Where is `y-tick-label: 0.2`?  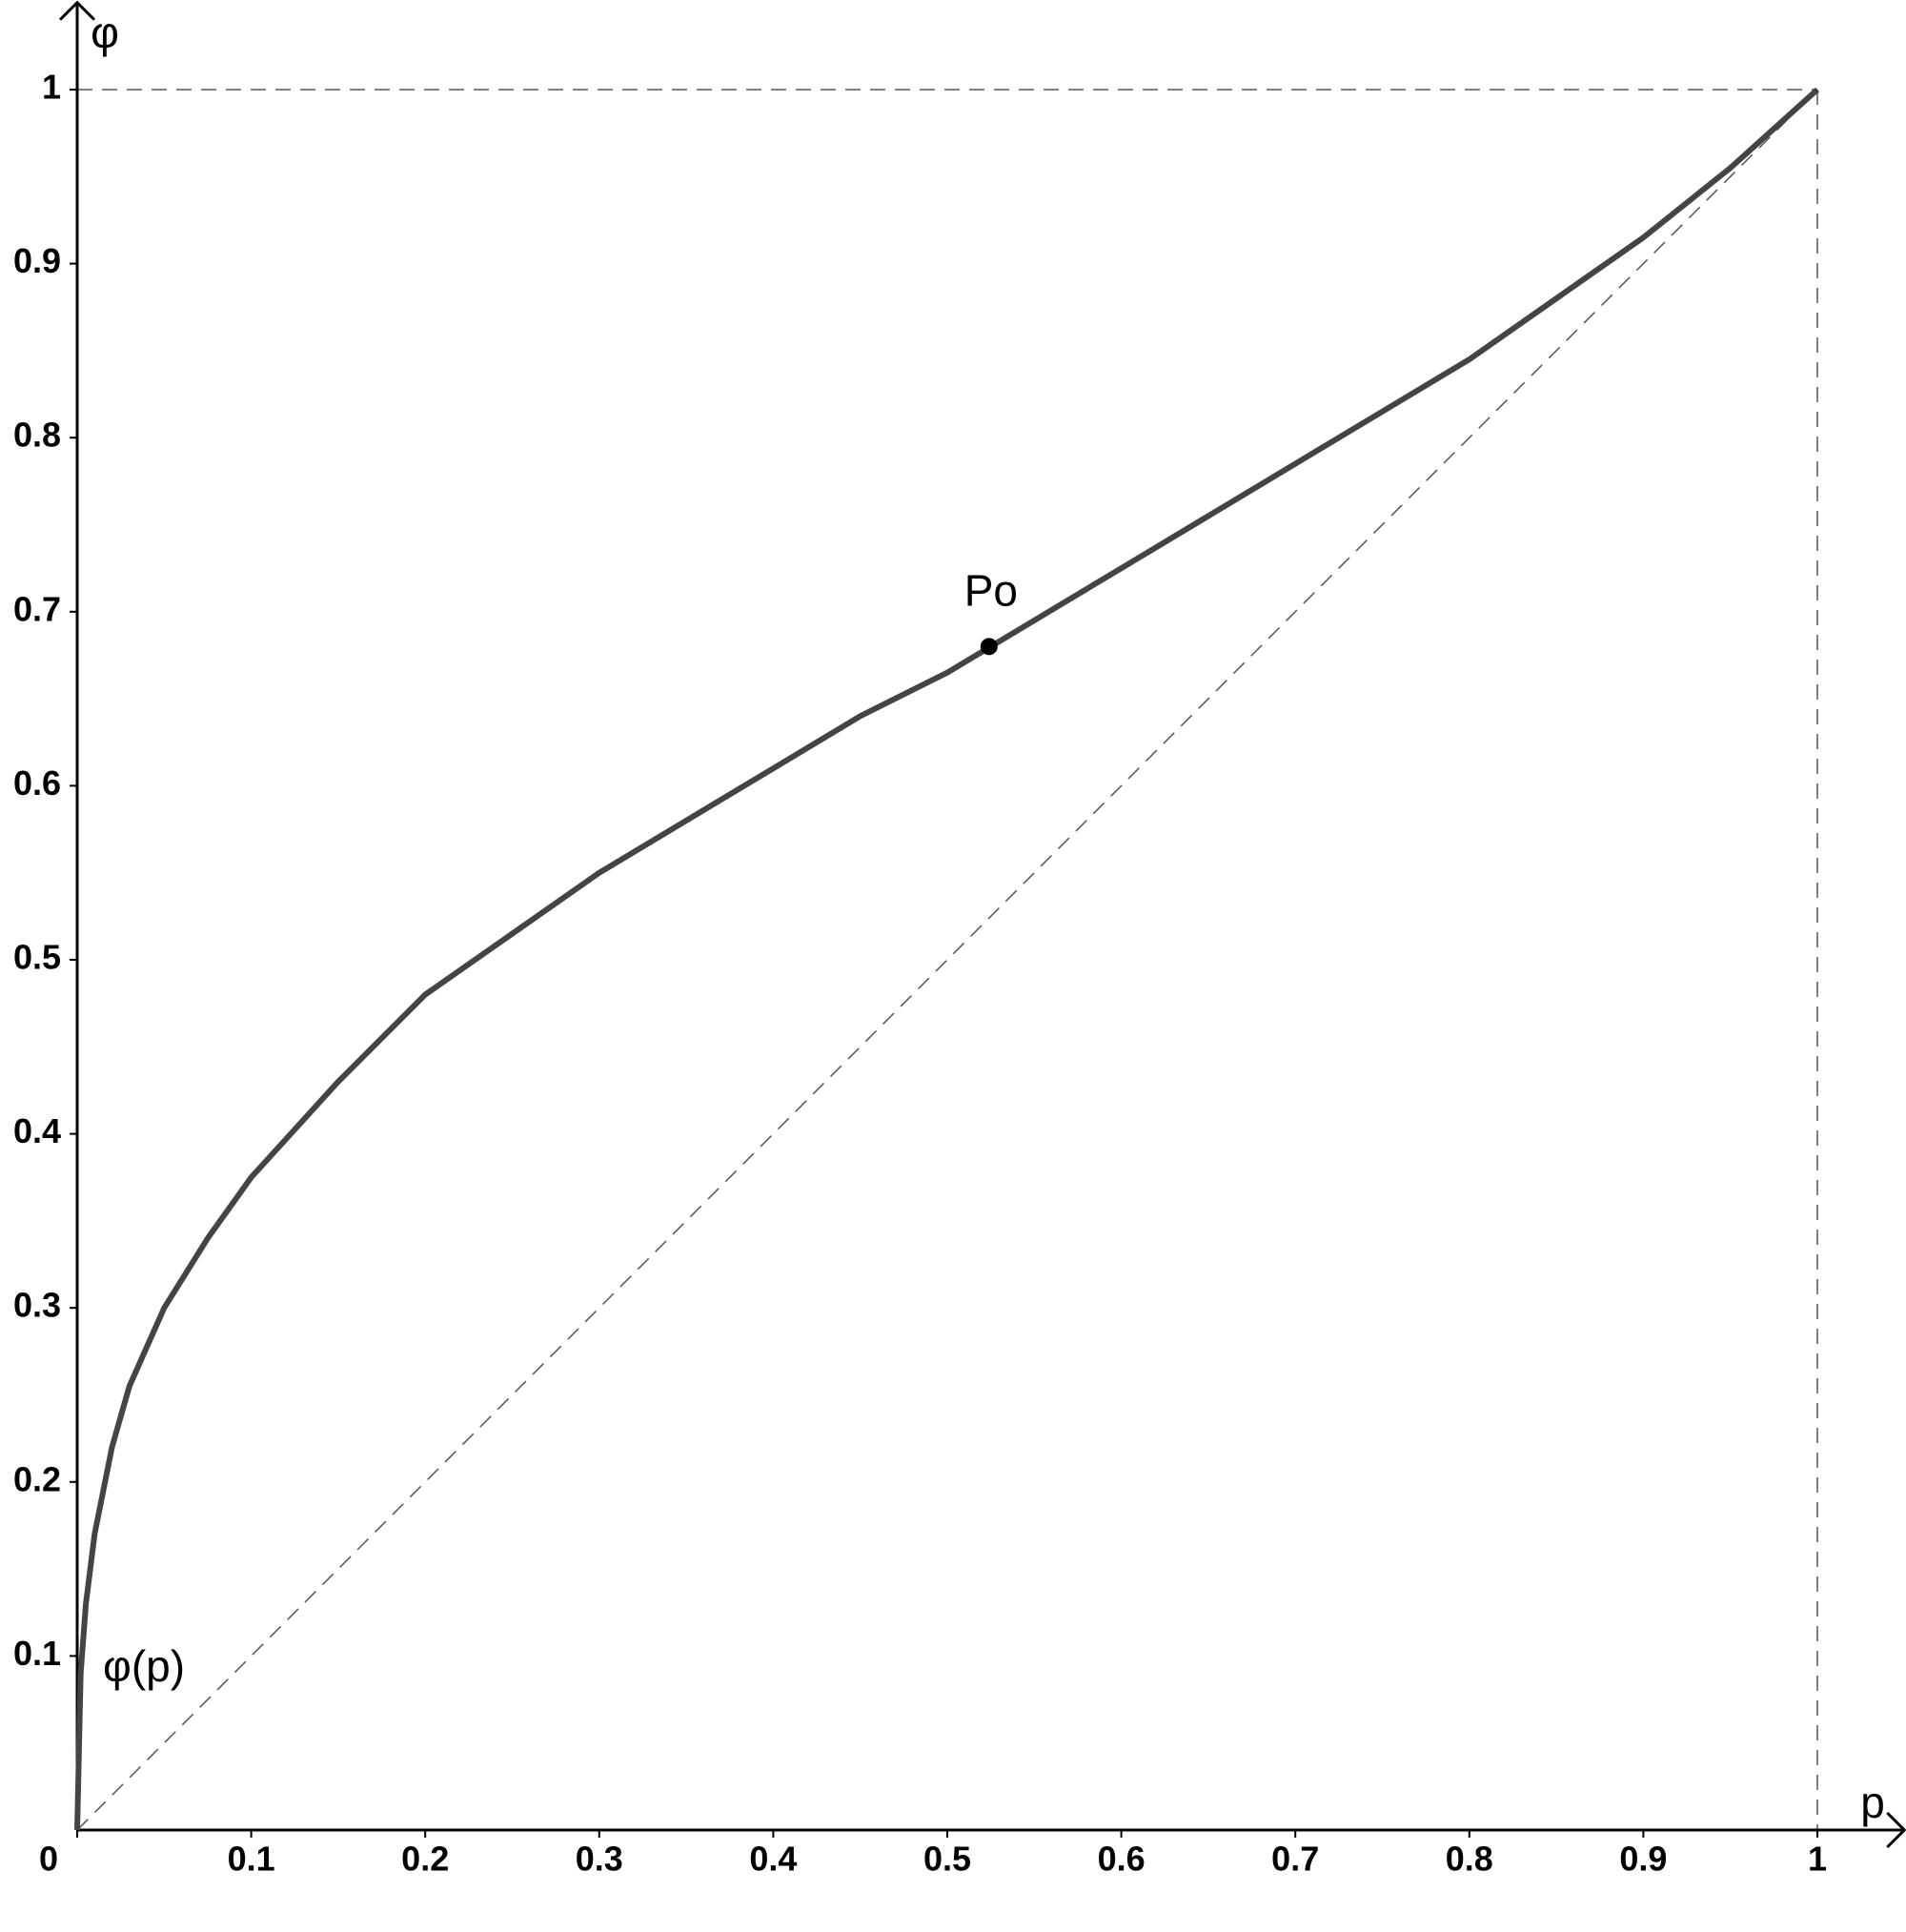 y-tick-label: 0.2 is located at coordinates (37, 1479).